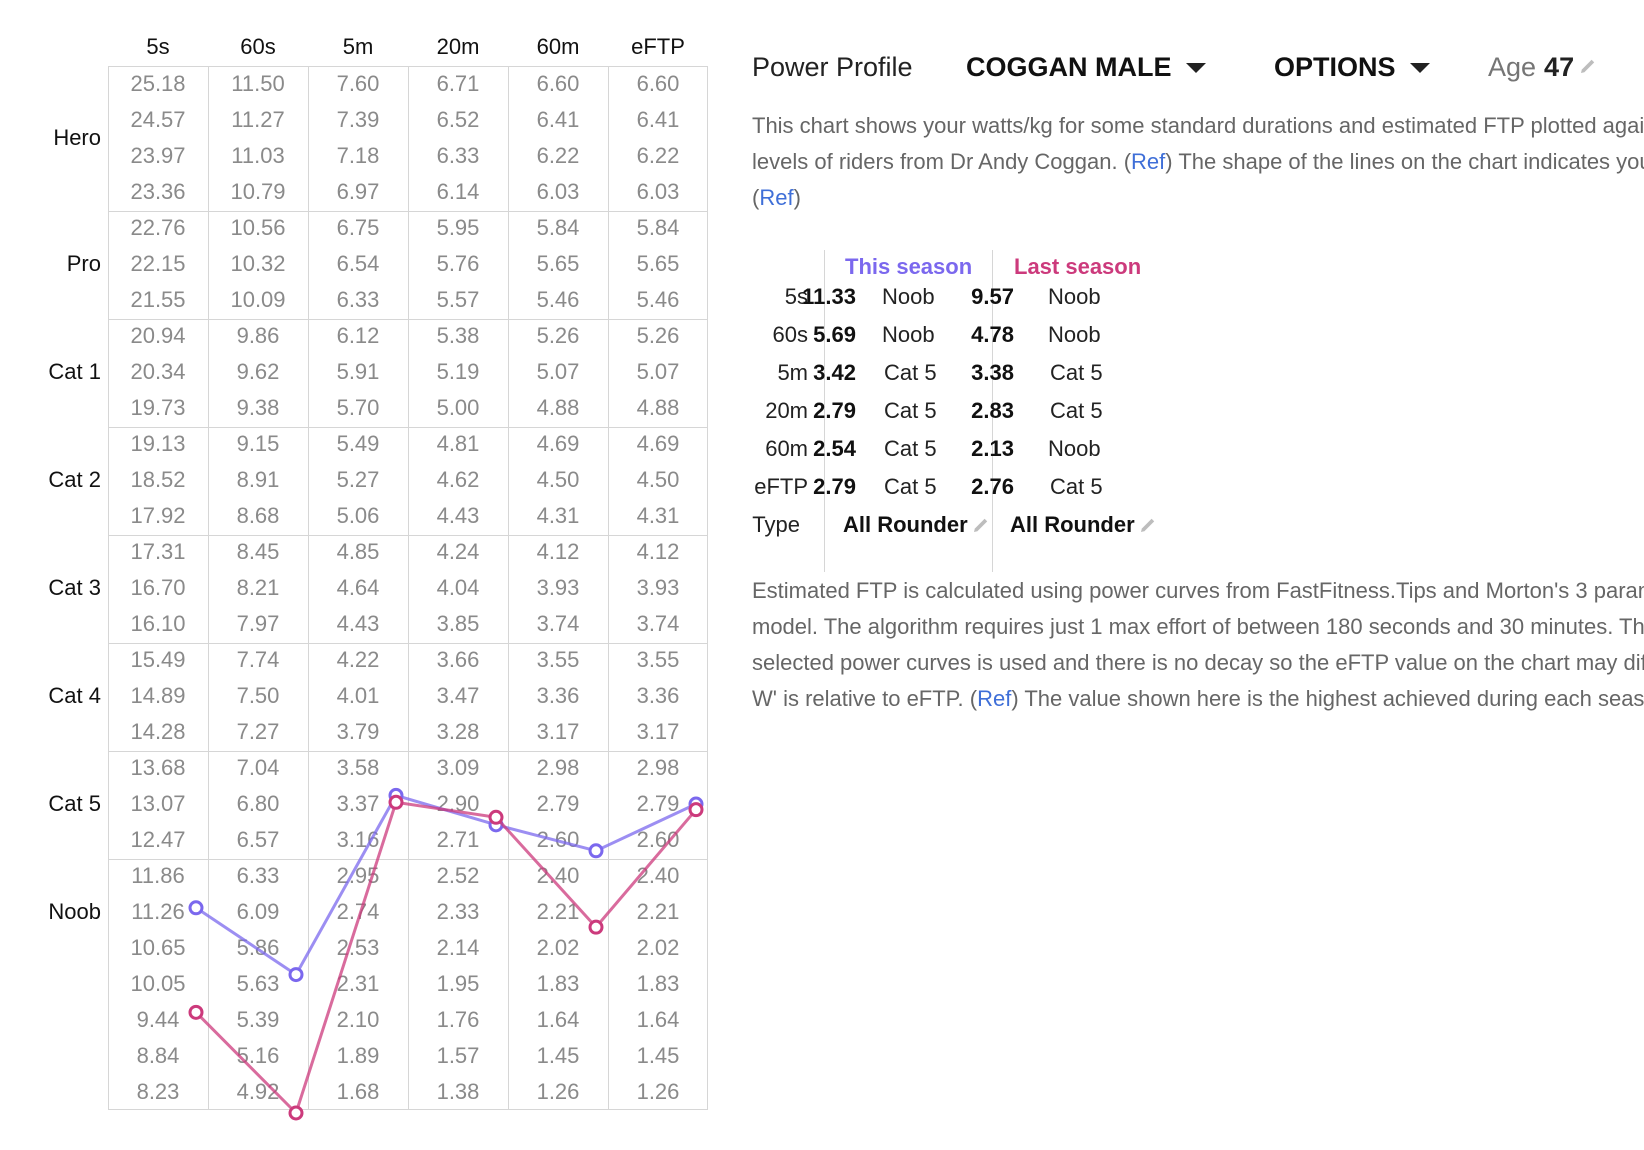 This screenshot has height=1150, width=1644. What do you see at coordinates (658, 46) in the screenshot?
I see `column-header-eftp: eFTP` at bounding box center [658, 46].